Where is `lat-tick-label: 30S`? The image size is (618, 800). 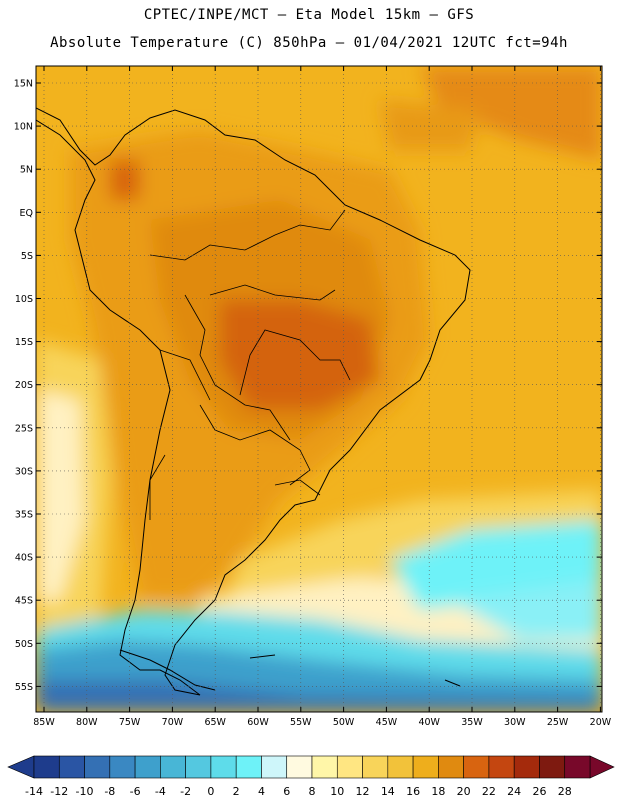 lat-tick-label: 30S is located at coordinates (24, 471).